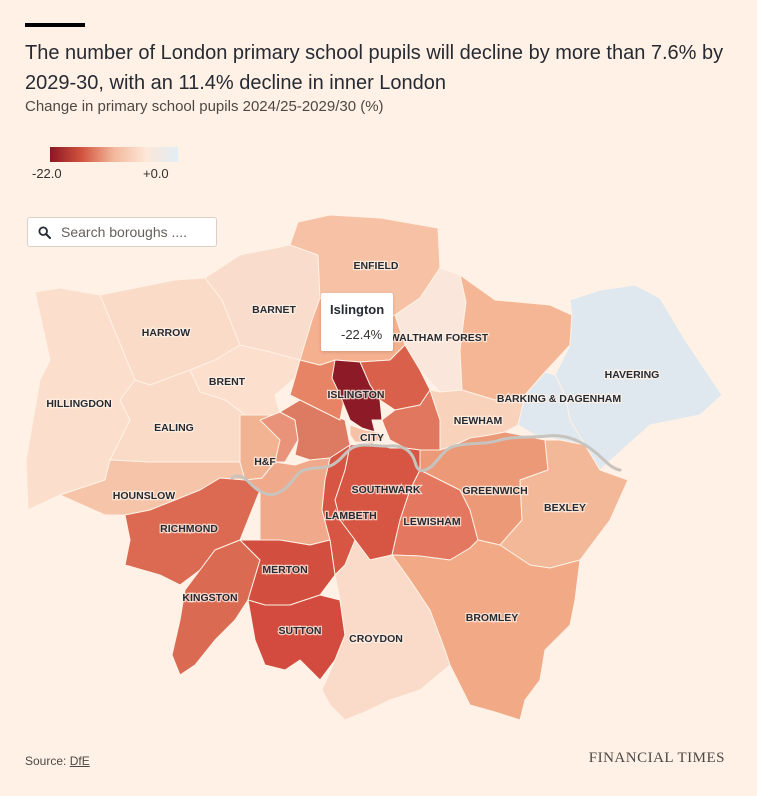 The image size is (757, 796). Describe the element at coordinates (559, 399) in the screenshot. I see `label-barking-dagenham: BARKING & DAGENHAM` at that location.